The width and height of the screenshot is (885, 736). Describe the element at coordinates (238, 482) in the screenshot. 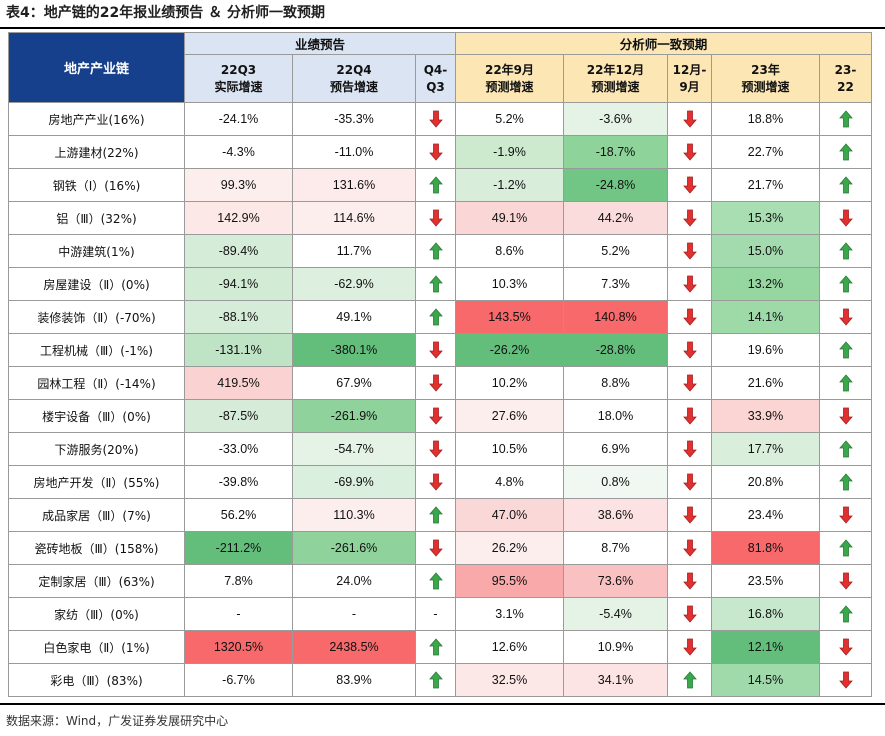

I see `cell-22q3: -39.8%` at that location.